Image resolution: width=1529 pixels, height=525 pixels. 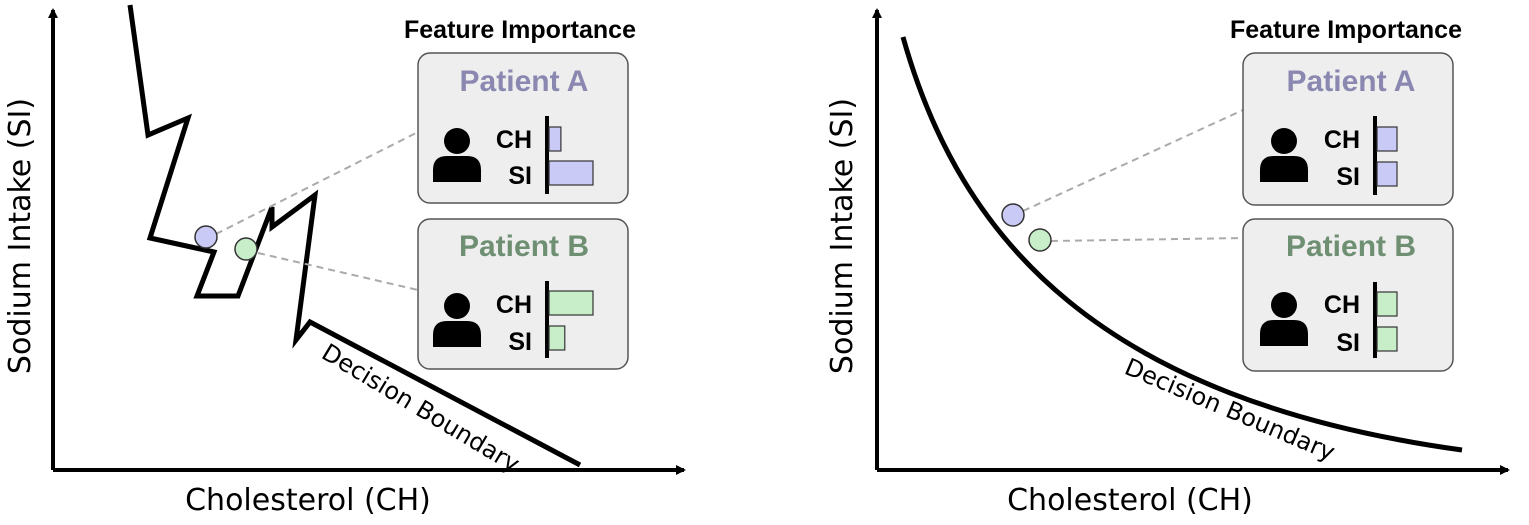 I want to click on right-patient-b-title: Patient B, so click(x=1351, y=246).